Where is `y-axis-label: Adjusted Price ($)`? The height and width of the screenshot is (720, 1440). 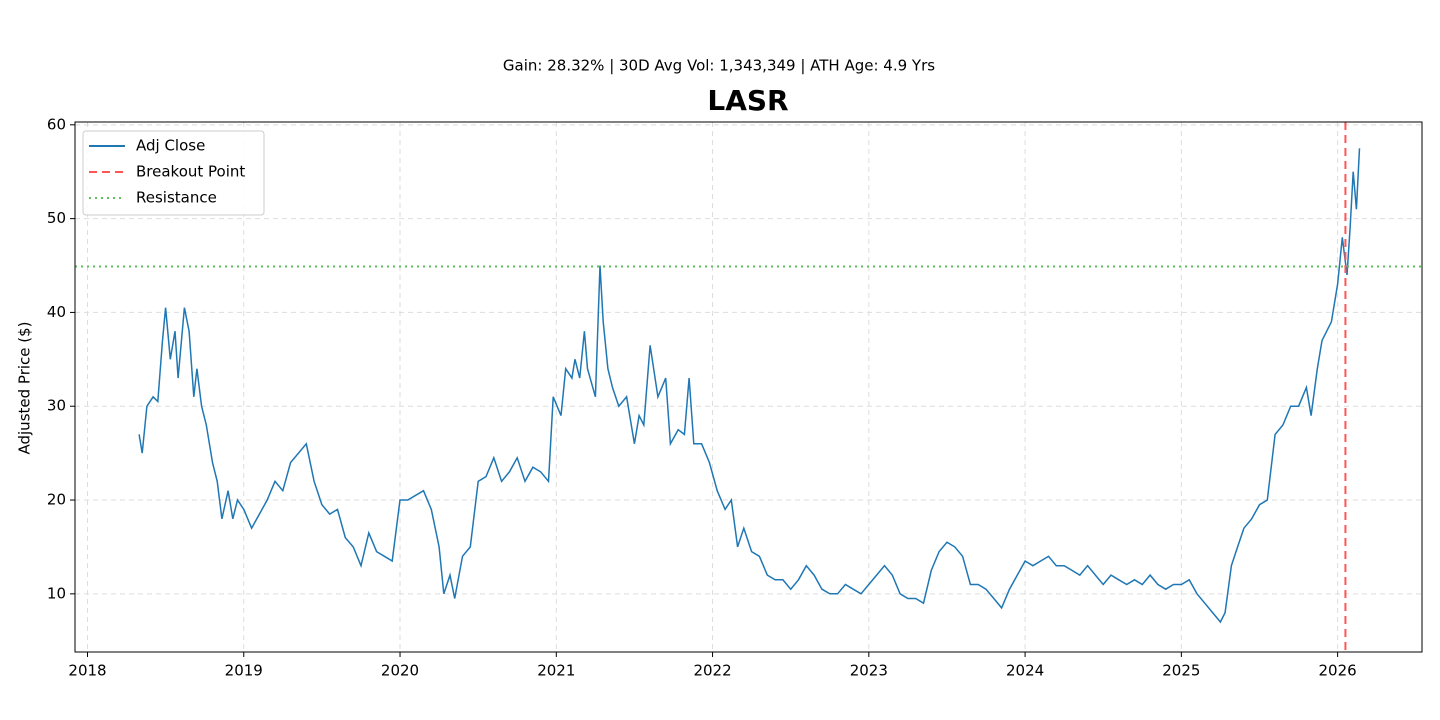
y-axis-label: Adjusted Price ($) is located at coordinates (25, 387).